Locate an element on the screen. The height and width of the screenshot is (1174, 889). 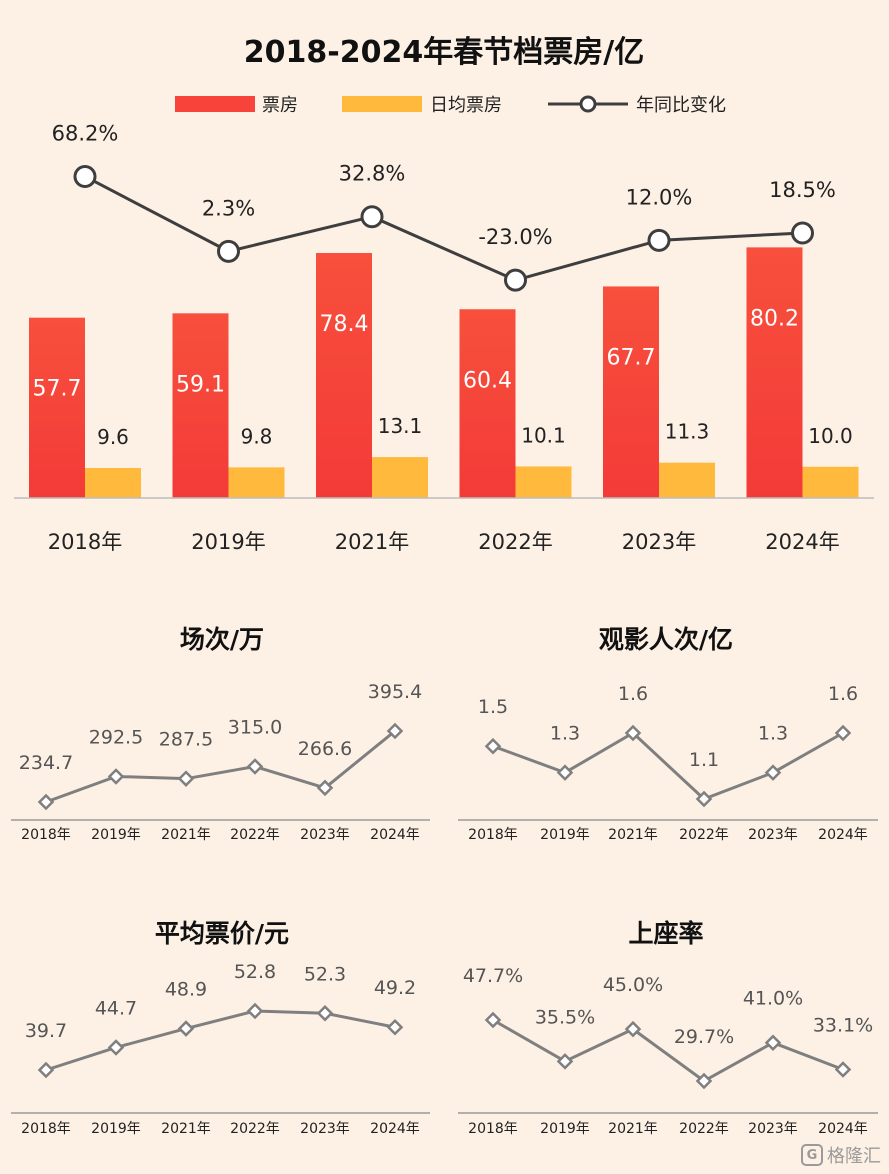
data-label-5: 33.1% is located at coordinates (843, 1025).